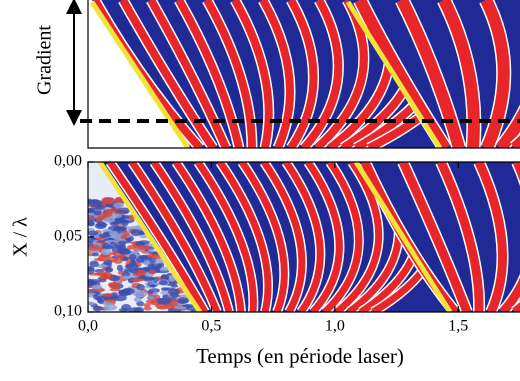 Image resolution: width=520 pixels, height=381 pixels. I want to click on x-tick-label: 0,0, so click(88, 326).